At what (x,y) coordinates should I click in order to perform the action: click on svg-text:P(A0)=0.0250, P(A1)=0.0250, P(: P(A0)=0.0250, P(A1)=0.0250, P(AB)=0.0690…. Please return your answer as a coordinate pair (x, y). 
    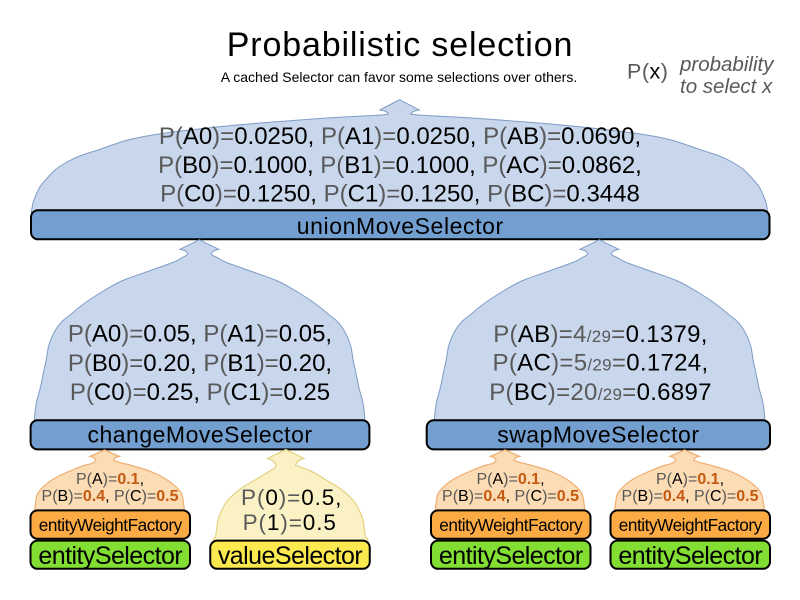
    Looking at the image, I should click on (400, 136).